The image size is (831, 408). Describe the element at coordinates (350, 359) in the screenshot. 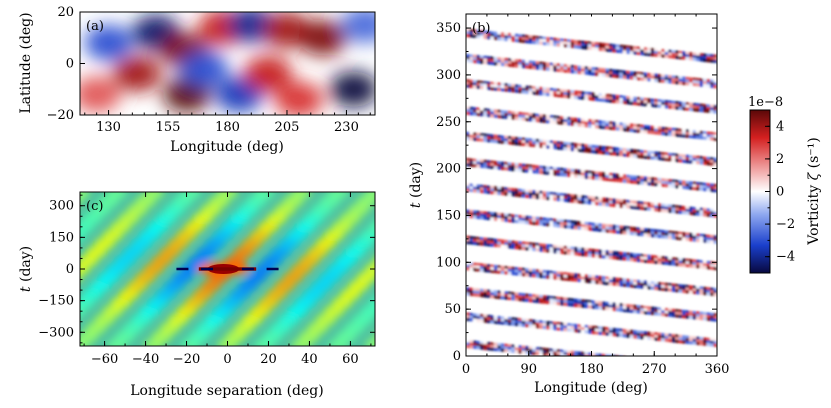

I see `panel-c-xtick-label: 60` at that location.